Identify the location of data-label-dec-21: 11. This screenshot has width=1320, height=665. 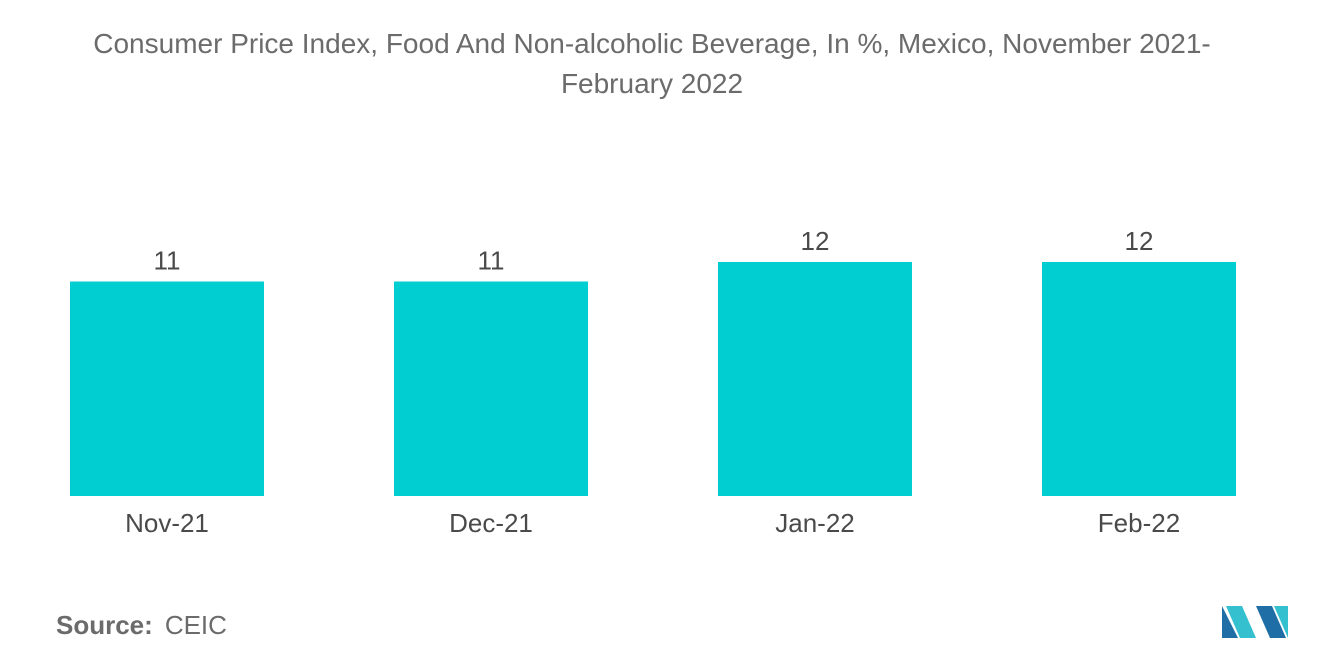
(491, 261).